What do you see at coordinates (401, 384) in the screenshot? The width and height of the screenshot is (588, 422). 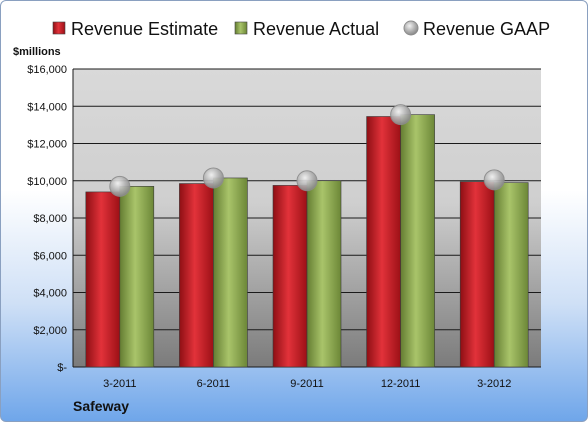 I see `x-tick-label: 12-2011` at bounding box center [401, 384].